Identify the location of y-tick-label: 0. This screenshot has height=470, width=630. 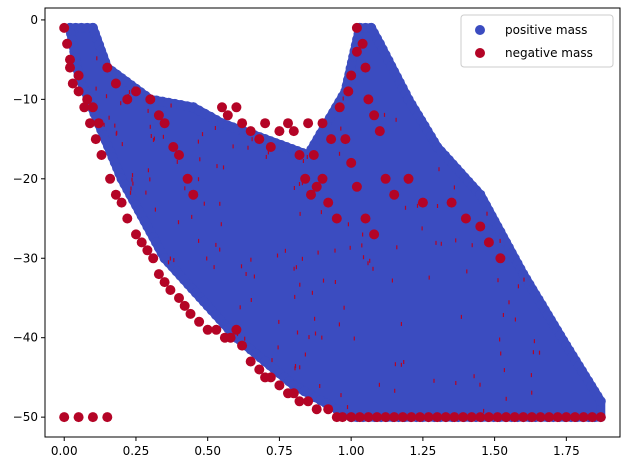
(34, 20).